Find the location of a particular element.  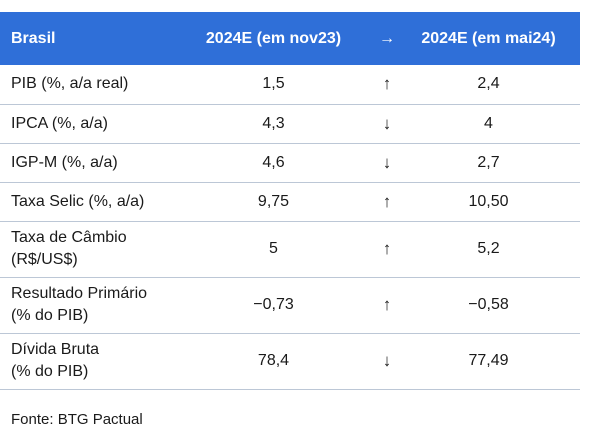

new-value: 10,50 is located at coordinates (488, 202).